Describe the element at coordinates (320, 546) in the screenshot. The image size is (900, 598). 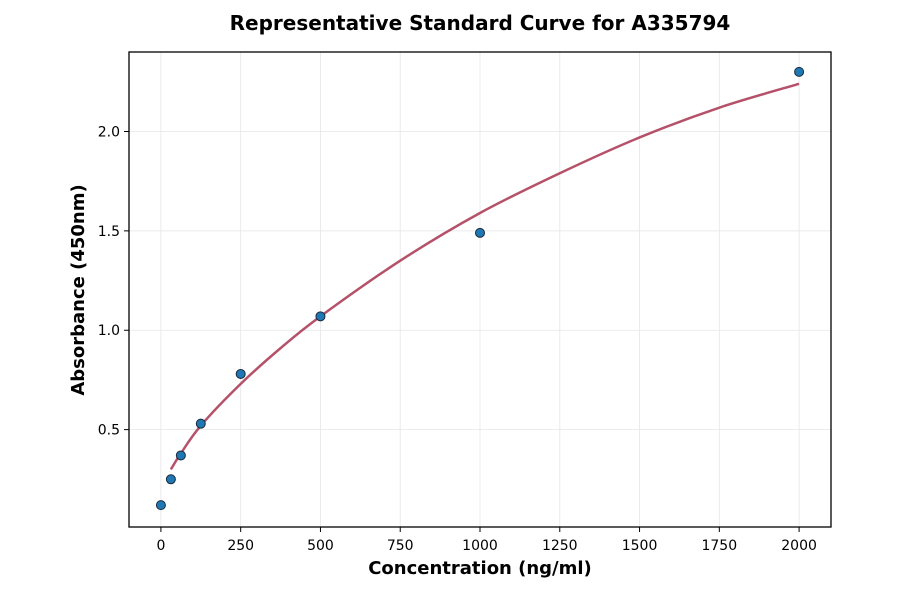
I see `x-tick-label: 500` at that location.